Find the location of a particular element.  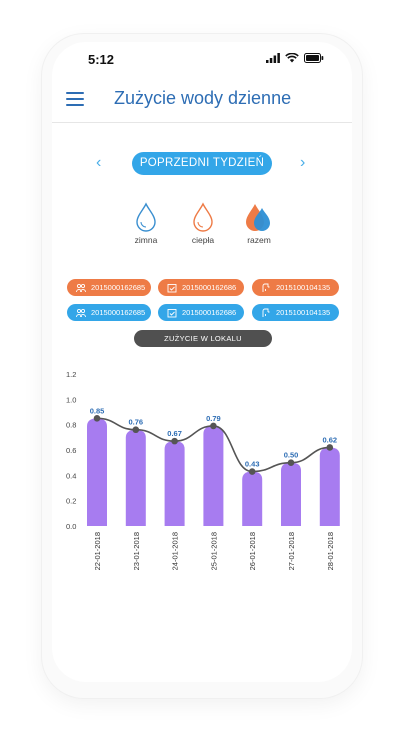

battery-icon is located at coordinates (314, 58).